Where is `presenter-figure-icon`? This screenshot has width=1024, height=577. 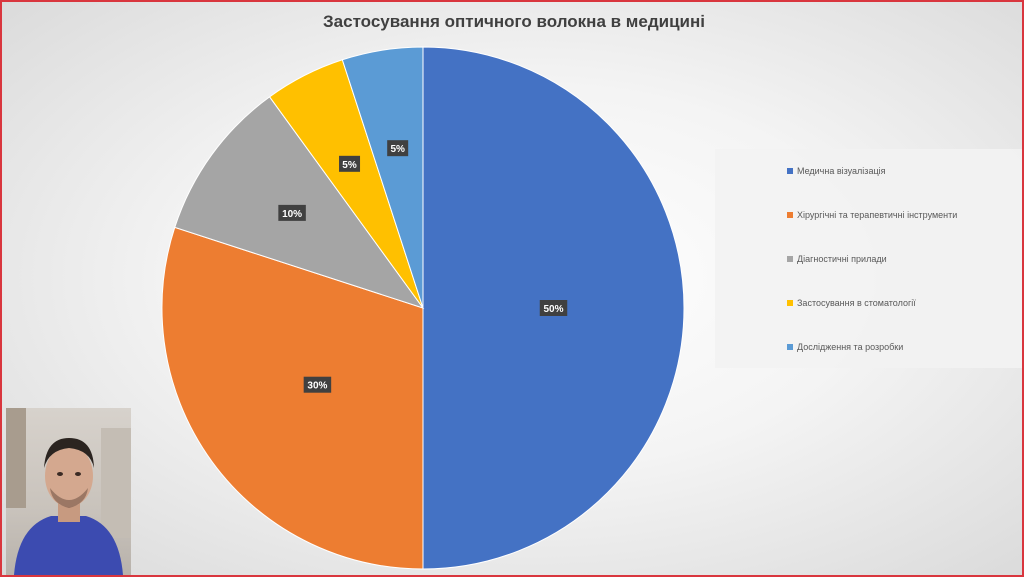
presenter-figure-icon is located at coordinates (68, 491).